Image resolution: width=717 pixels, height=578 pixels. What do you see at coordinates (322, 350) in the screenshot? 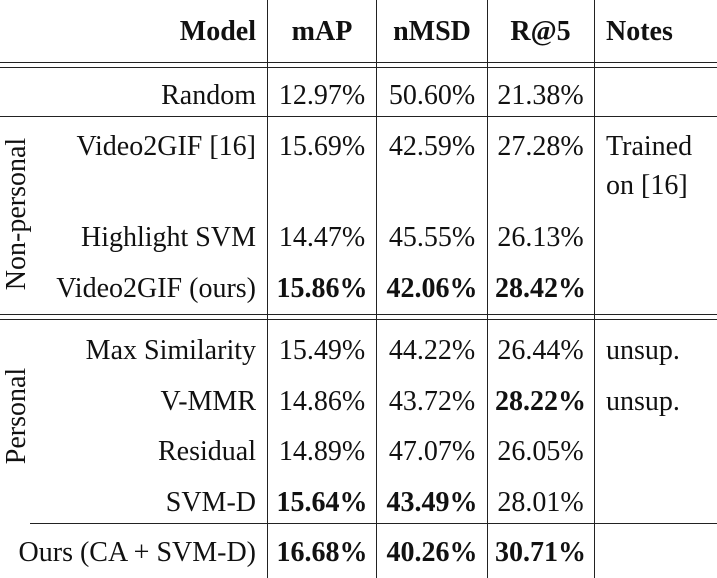
I see `row-map: 15.49%` at bounding box center [322, 350].